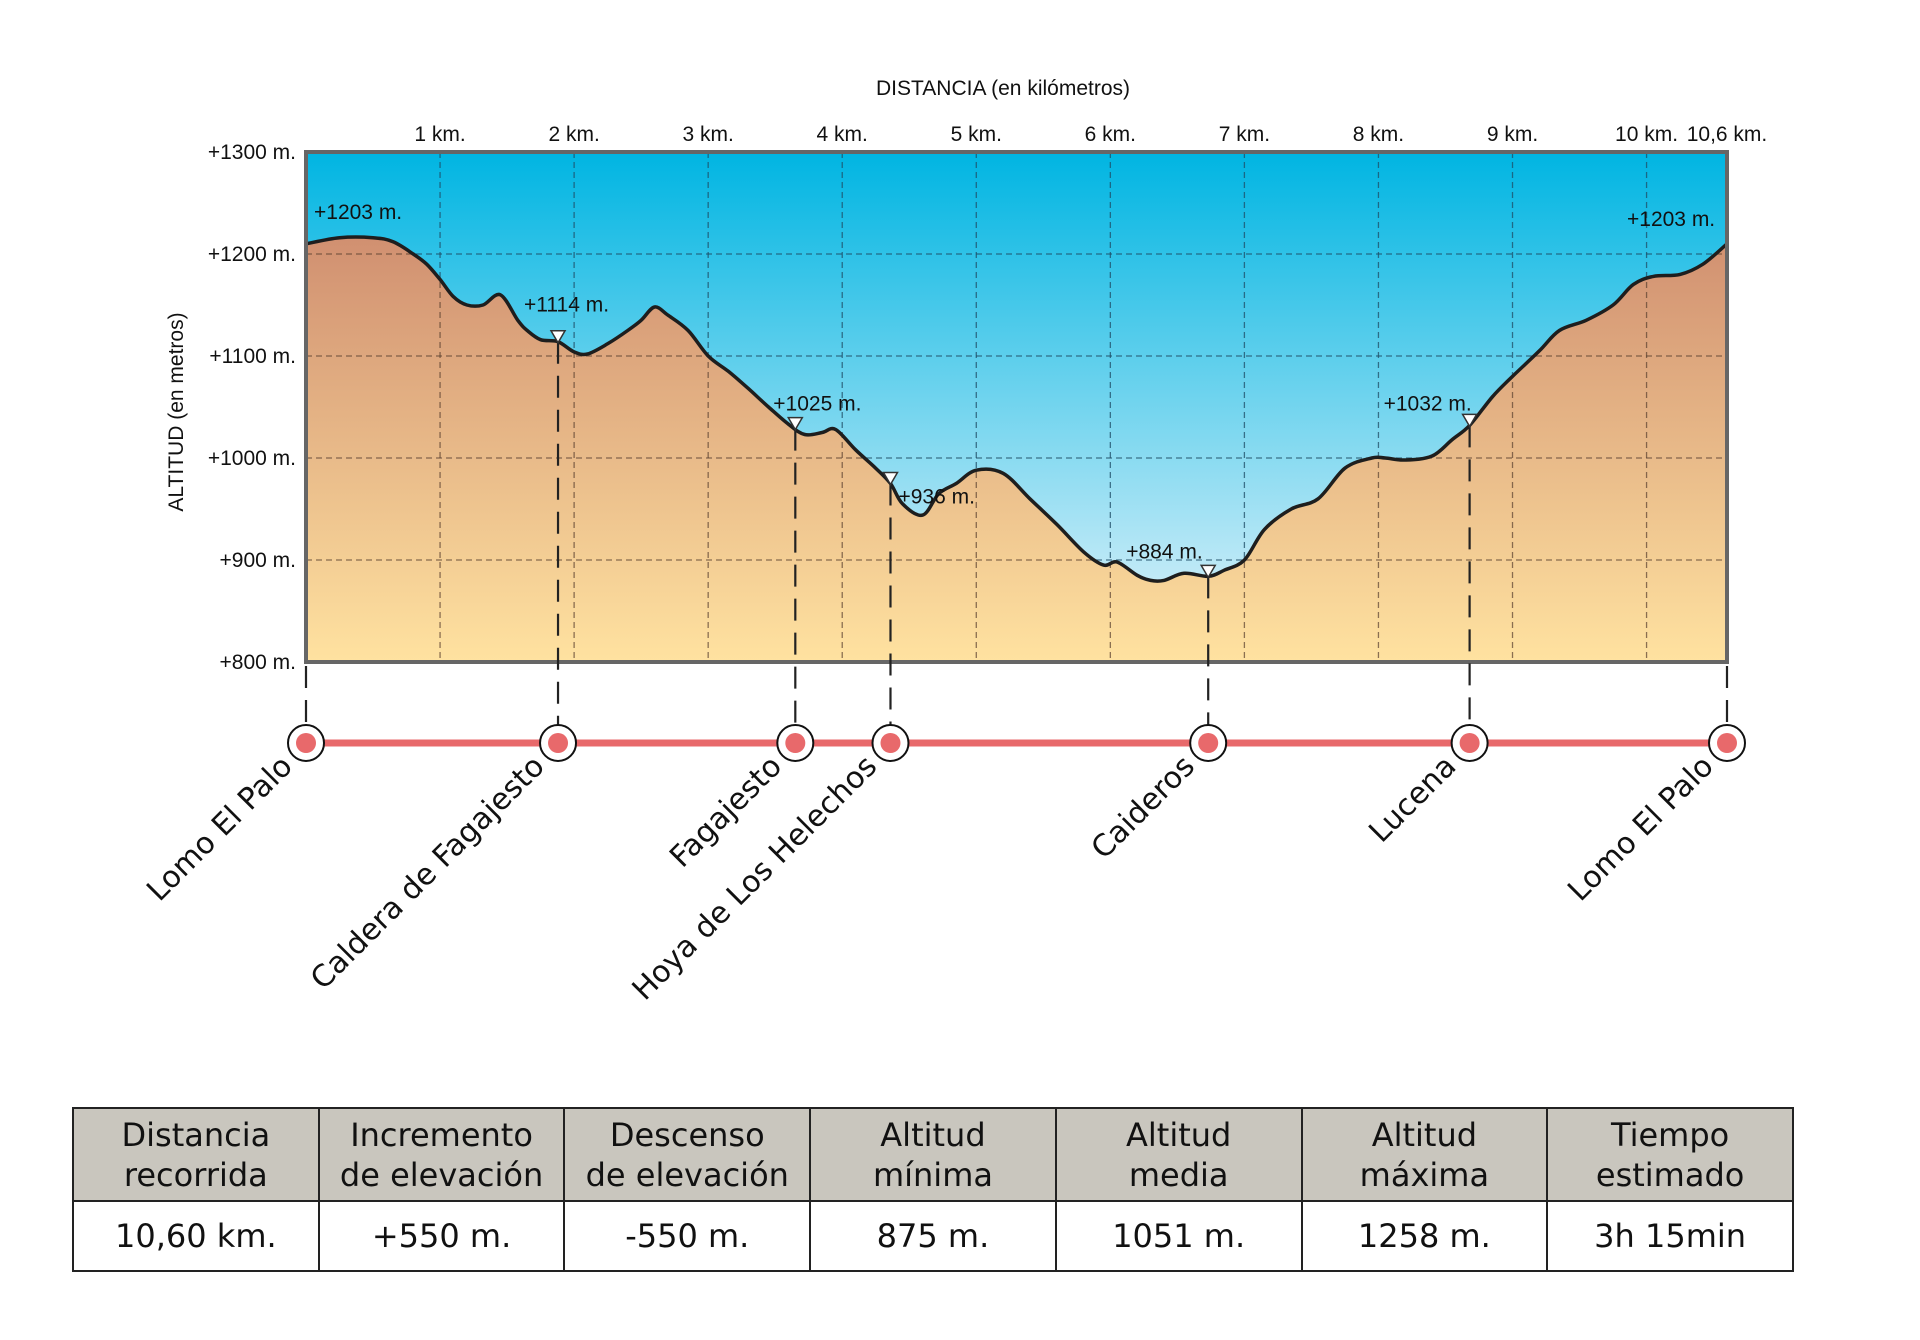  I want to click on y-axis-label: ALTITUD (en metros), so click(176, 411).